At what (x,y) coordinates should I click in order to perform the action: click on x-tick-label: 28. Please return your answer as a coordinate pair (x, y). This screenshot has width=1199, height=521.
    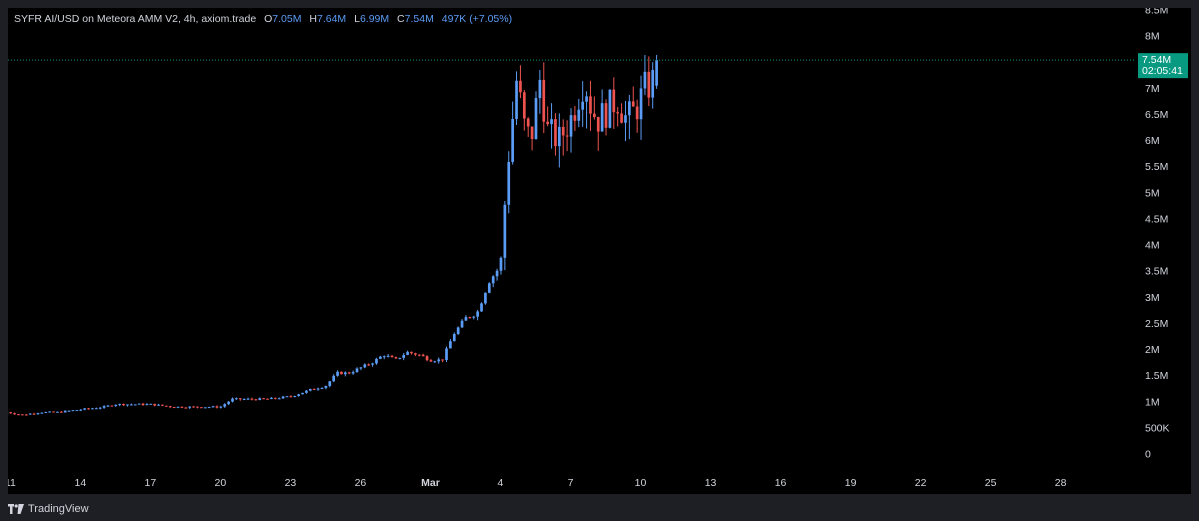
    Looking at the image, I should click on (1061, 483).